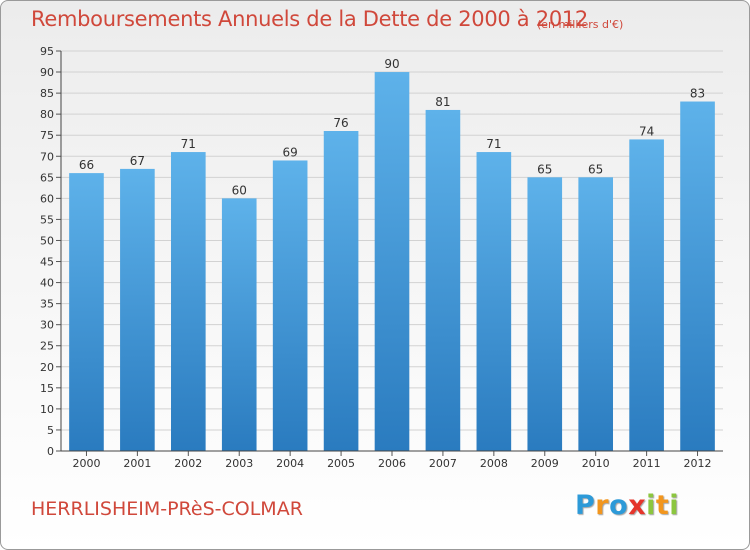  Describe the element at coordinates (47, 409) in the screenshot. I see `y-tick-label: 10` at that location.